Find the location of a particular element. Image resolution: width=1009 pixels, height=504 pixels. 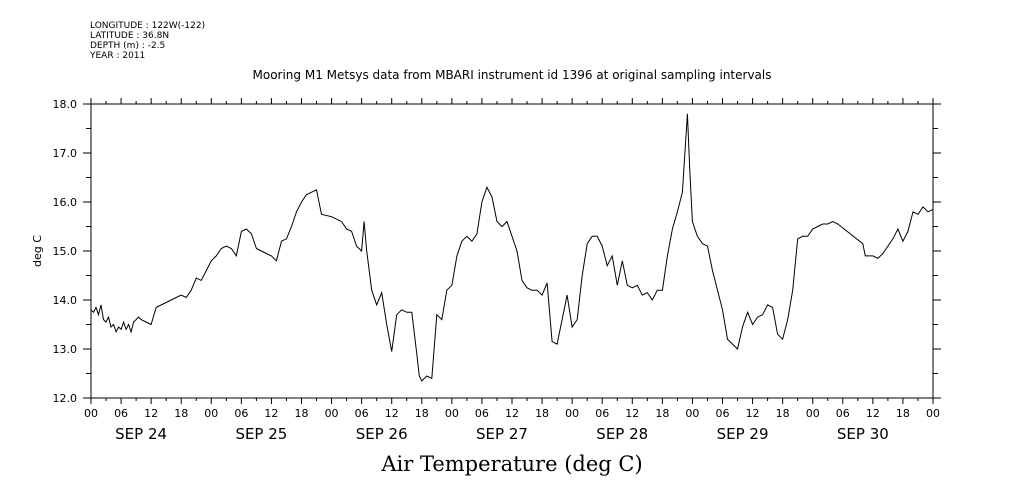

y-tick-label: 15.0 is located at coordinates (65, 251).